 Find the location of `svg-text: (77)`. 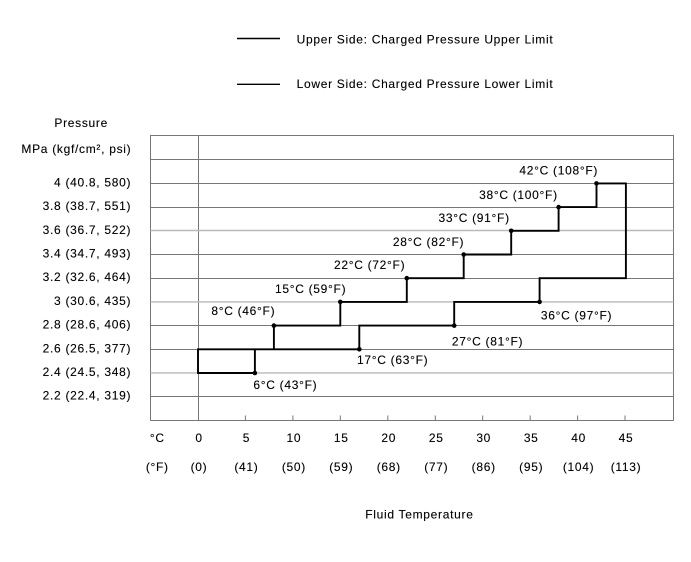

svg-text: (77) is located at coordinates (436, 467).